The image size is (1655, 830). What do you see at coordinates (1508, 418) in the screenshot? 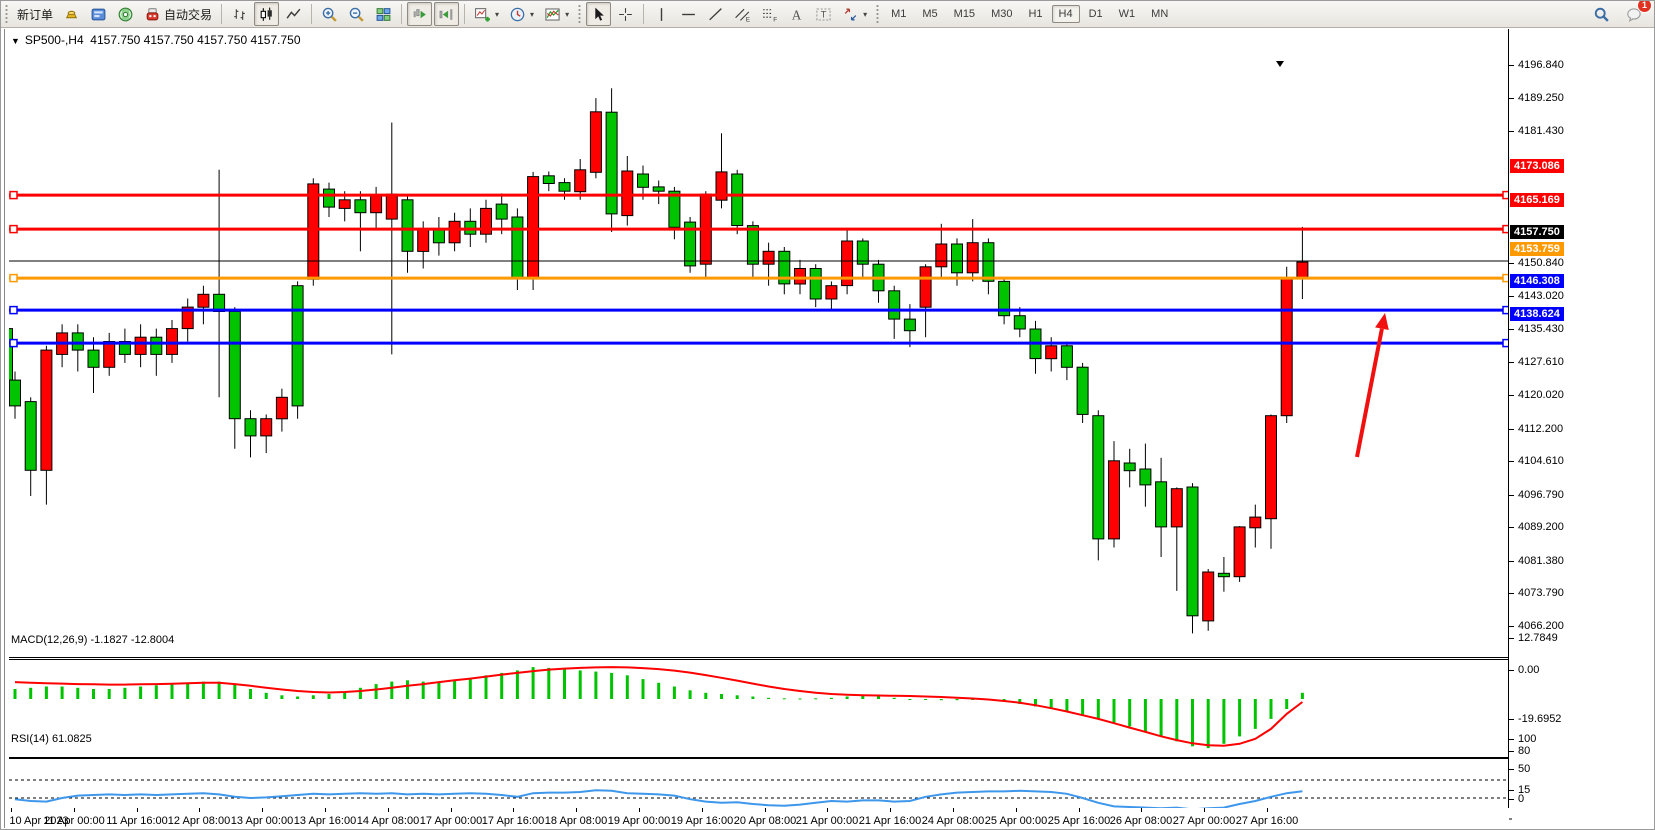
I see `axis-separator` at bounding box center [1508, 418].